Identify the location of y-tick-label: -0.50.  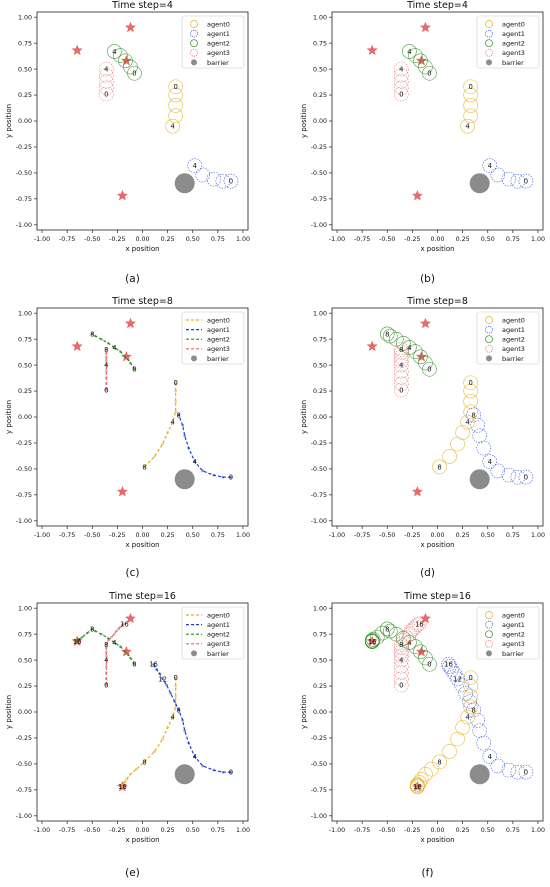
(24, 764).